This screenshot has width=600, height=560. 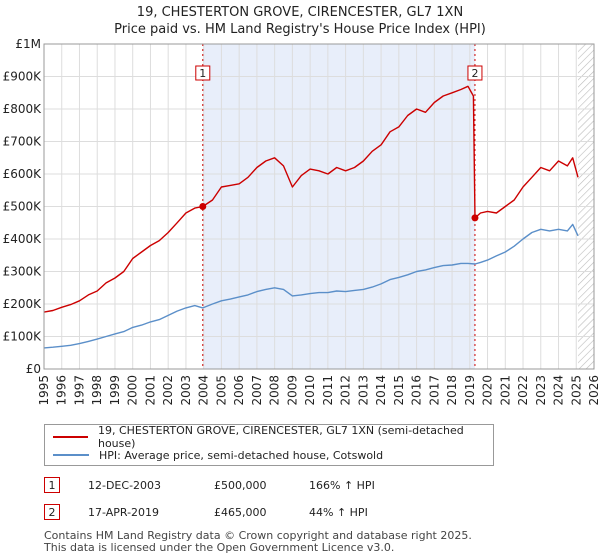 I want to click on y-tick-label: £200K, so click(x=23, y=304).